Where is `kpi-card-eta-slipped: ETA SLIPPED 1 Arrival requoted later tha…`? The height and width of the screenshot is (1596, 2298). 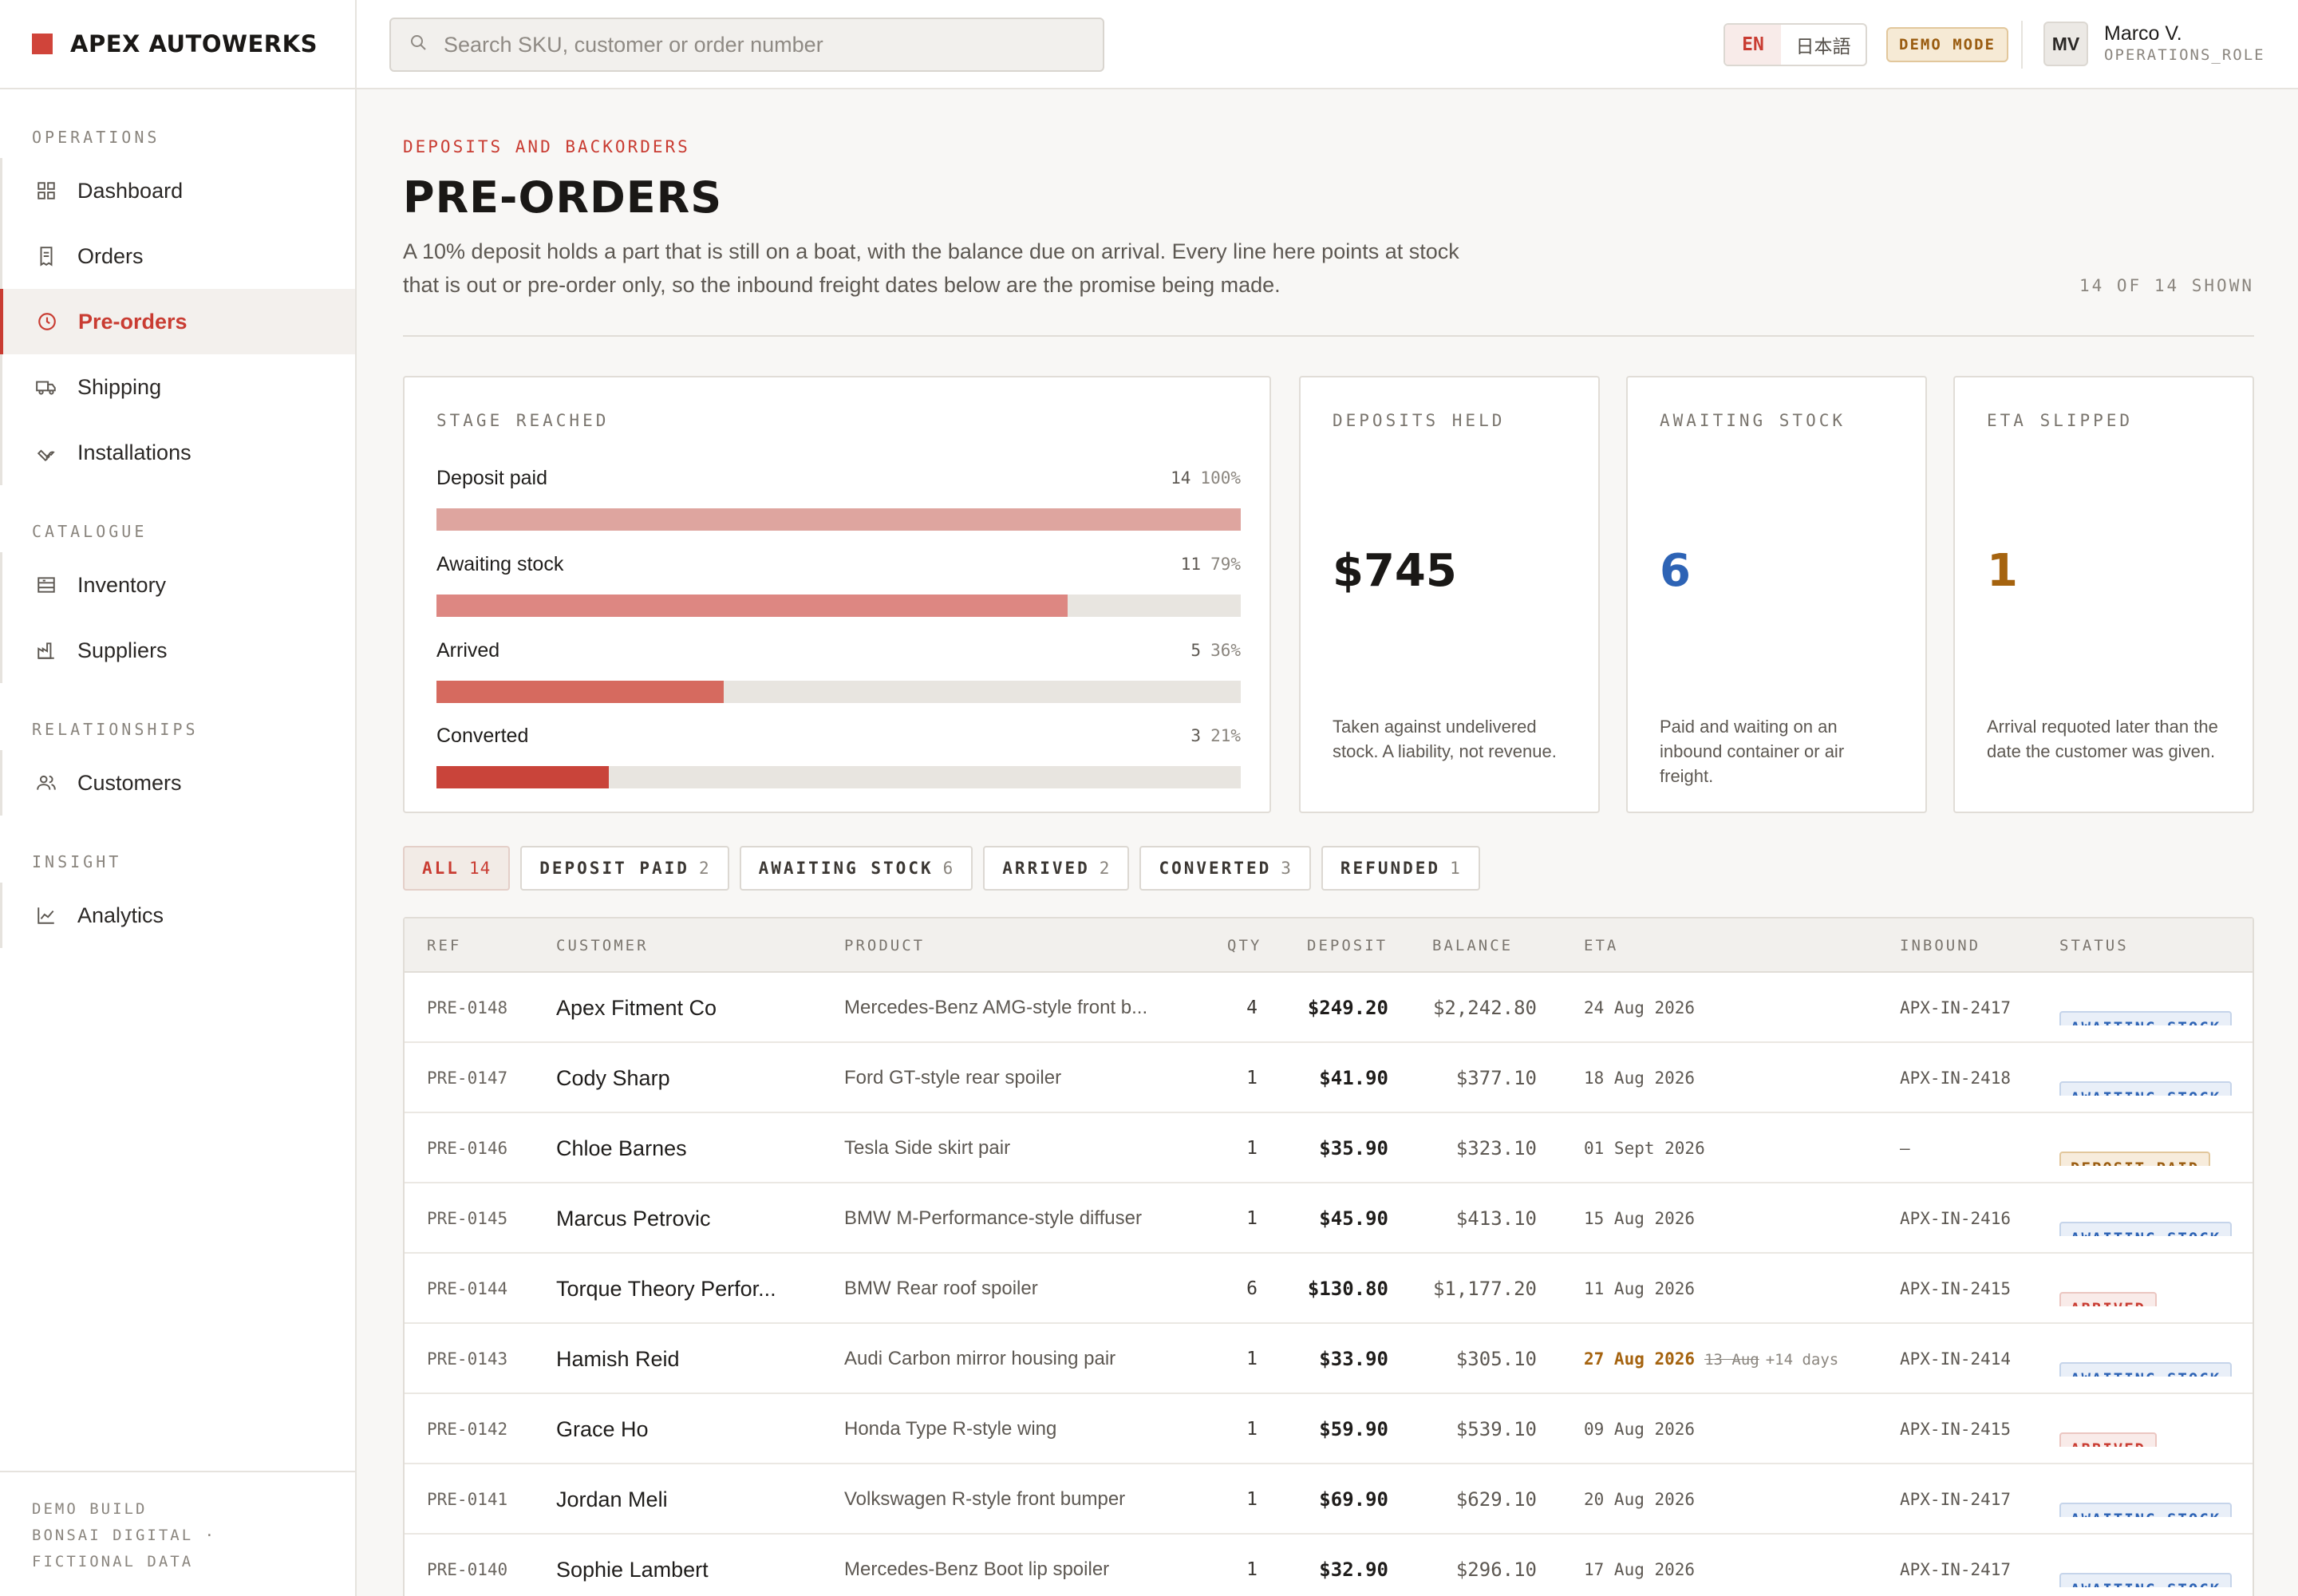
kpi-card-eta-slipped: ETA SLIPPED 1 Arrival requoted later tha… is located at coordinates (2103, 594).